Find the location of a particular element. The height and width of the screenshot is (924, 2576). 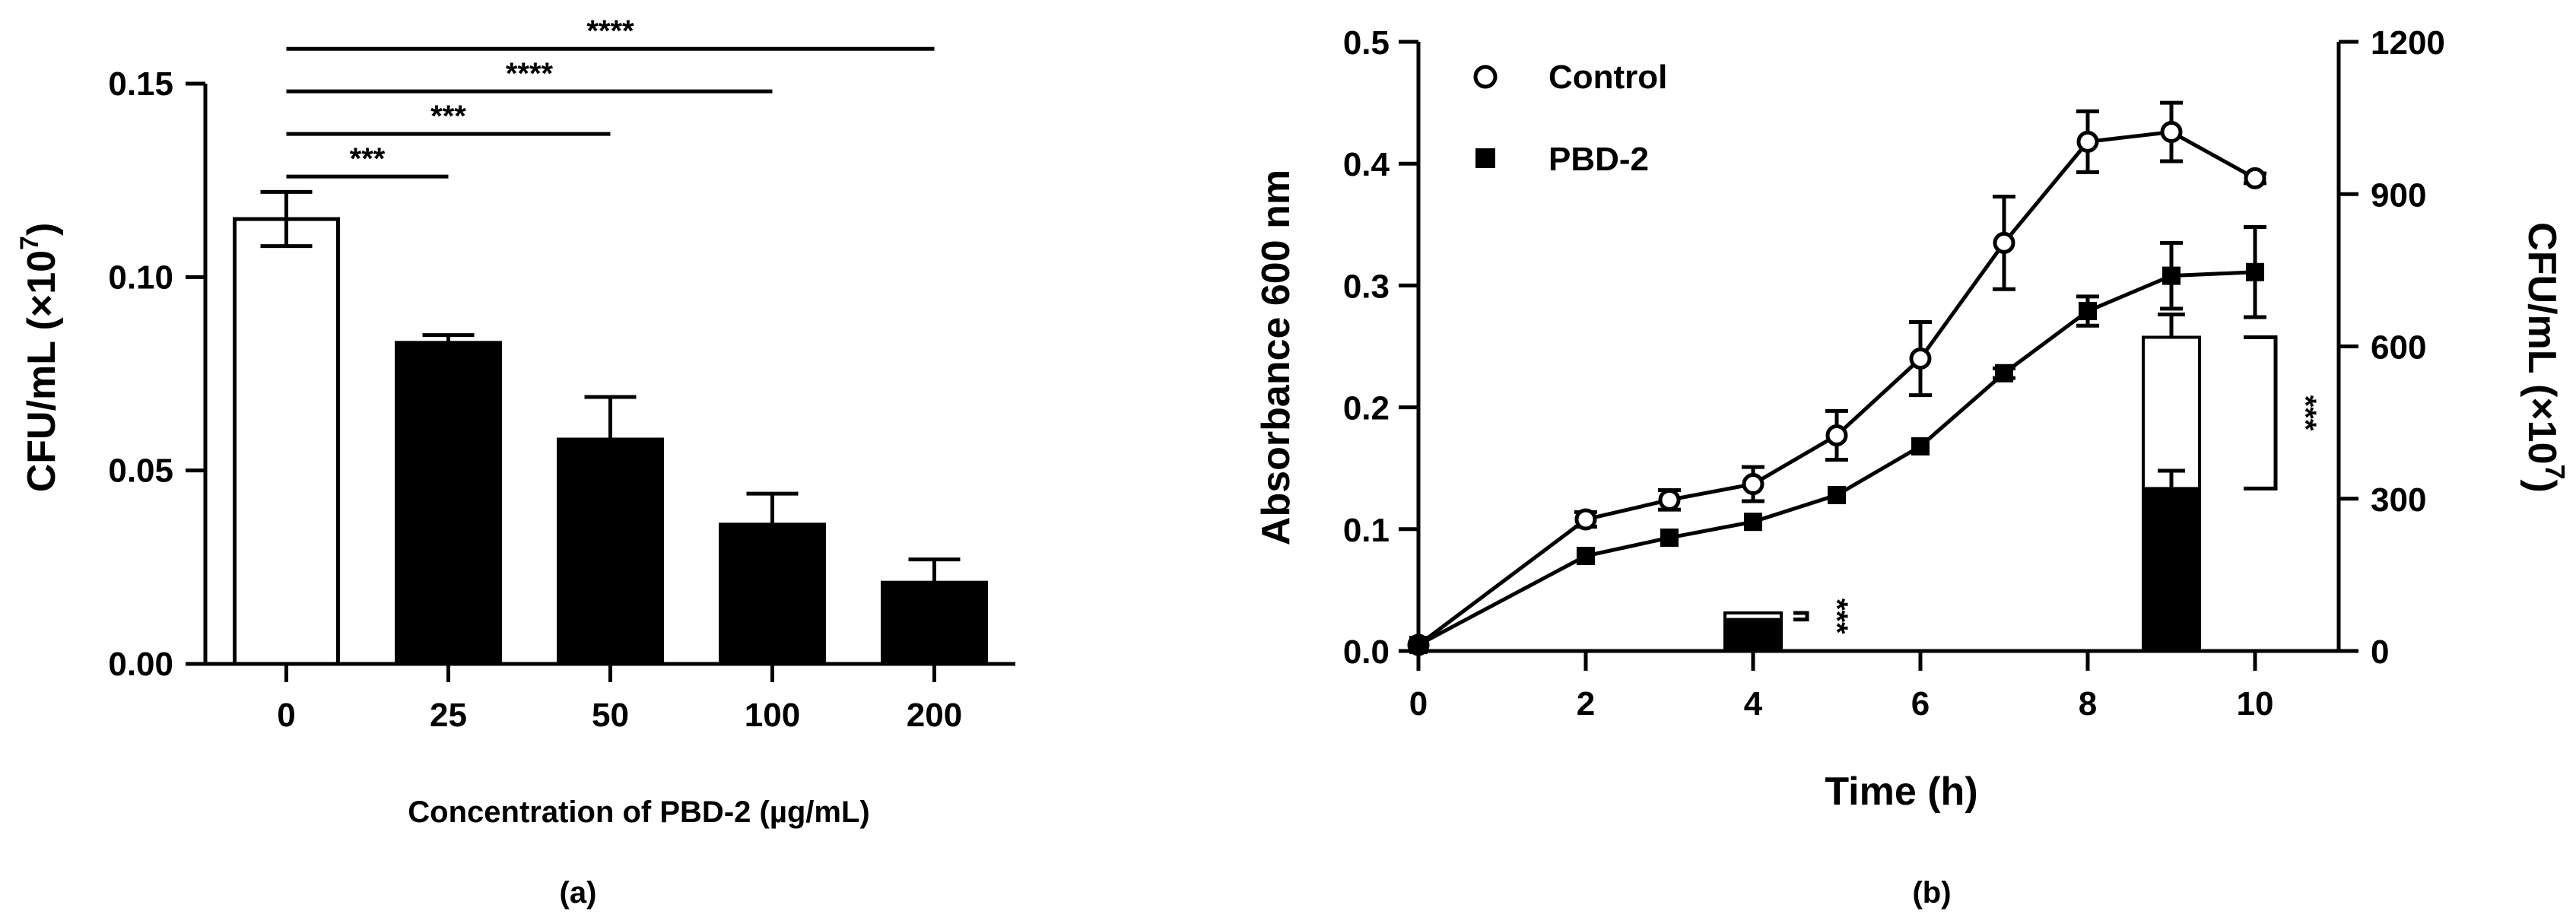

panel-b-left-y-tick-label: 0.3 is located at coordinates (1366, 286).